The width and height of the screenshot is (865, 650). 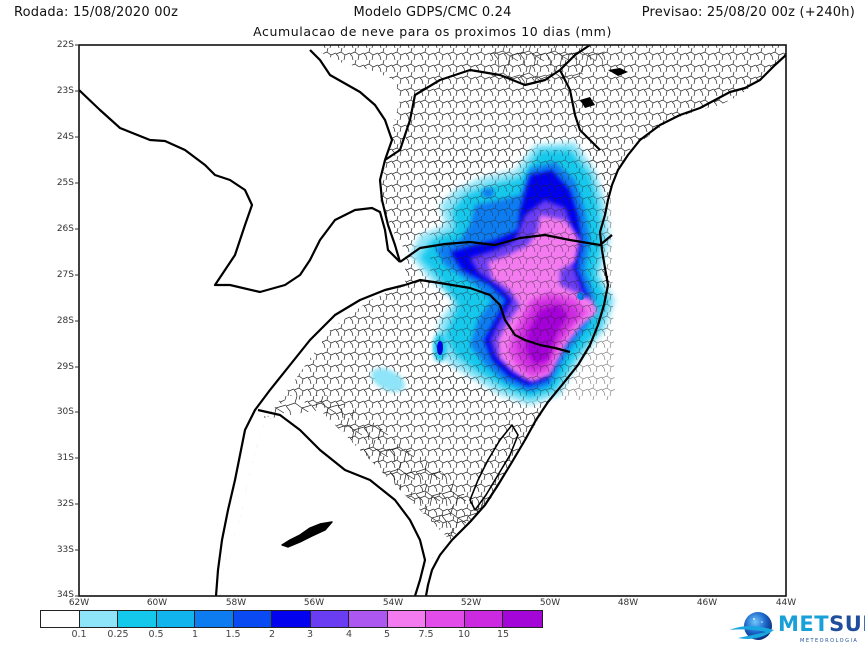 What do you see at coordinates (349, 634) in the screenshot?
I see `colorbar-label: 4` at bounding box center [349, 634].